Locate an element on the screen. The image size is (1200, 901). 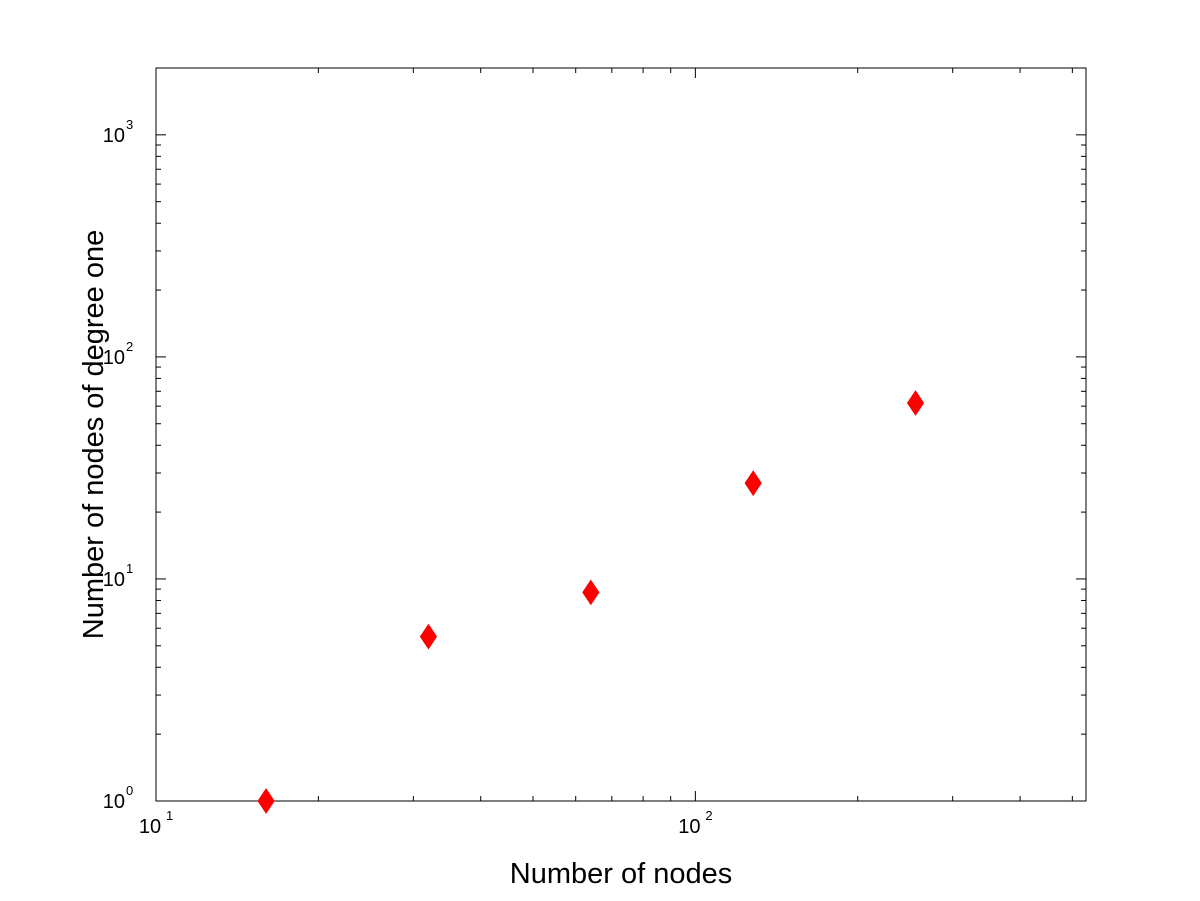
x-tick-labels: 10 1 10 2 is located at coordinates (426, 823).